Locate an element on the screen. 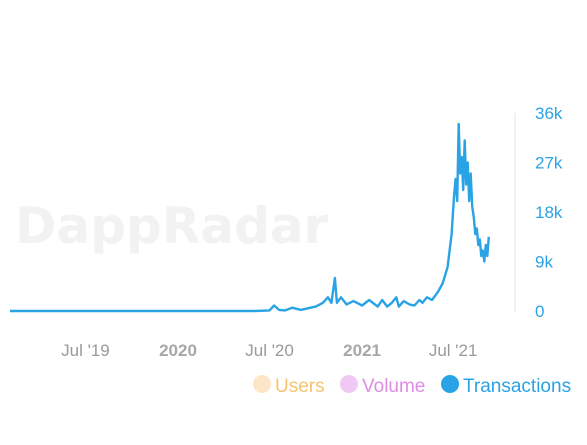 The width and height of the screenshot is (587, 445). legend-item-users: Users is located at coordinates (289, 386).